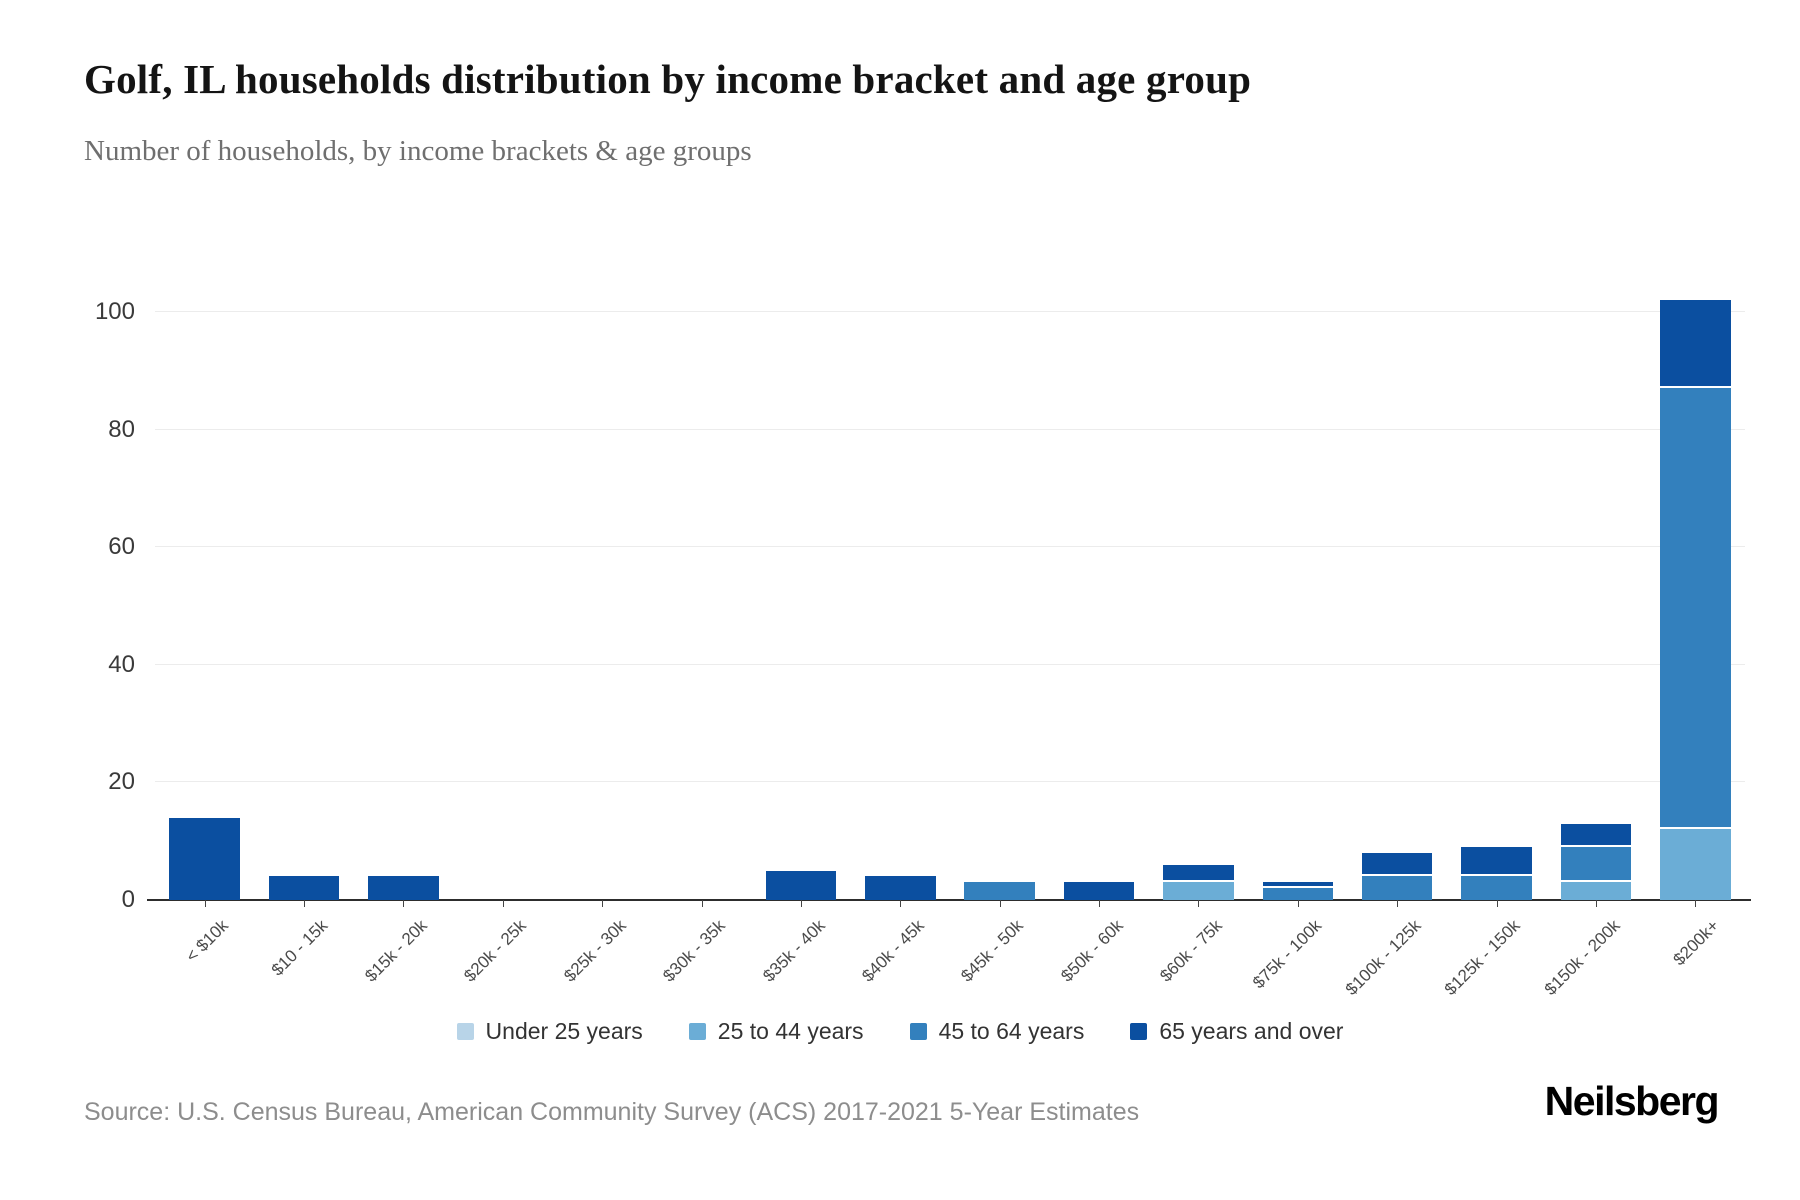  Describe the element at coordinates (121, 429) in the screenshot. I see `y-tick-label-80: 80` at that location.